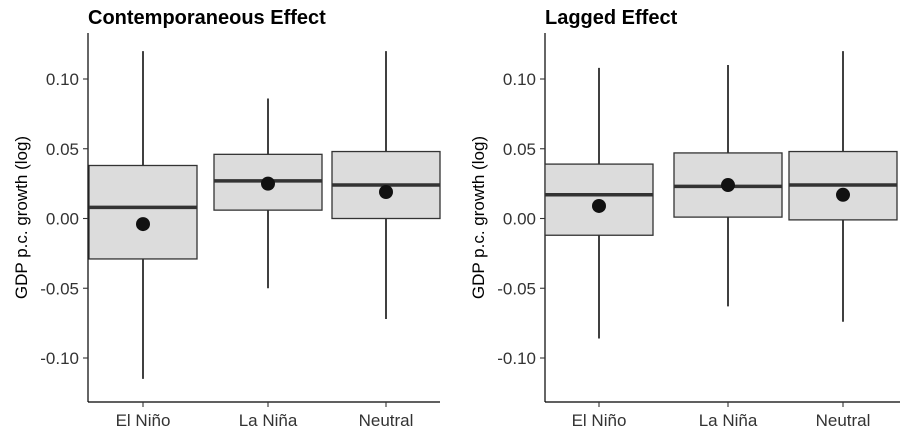 The image size is (902, 432). I want to click on panel-title: Lagged Effect, so click(611, 18).